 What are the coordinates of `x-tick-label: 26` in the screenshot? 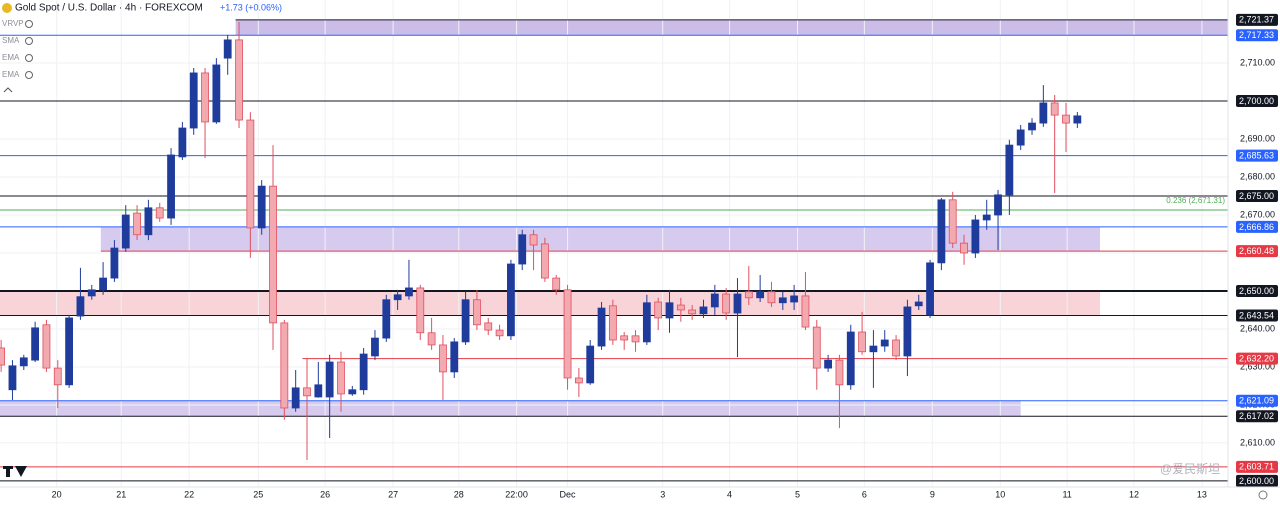 It's located at (325, 494).